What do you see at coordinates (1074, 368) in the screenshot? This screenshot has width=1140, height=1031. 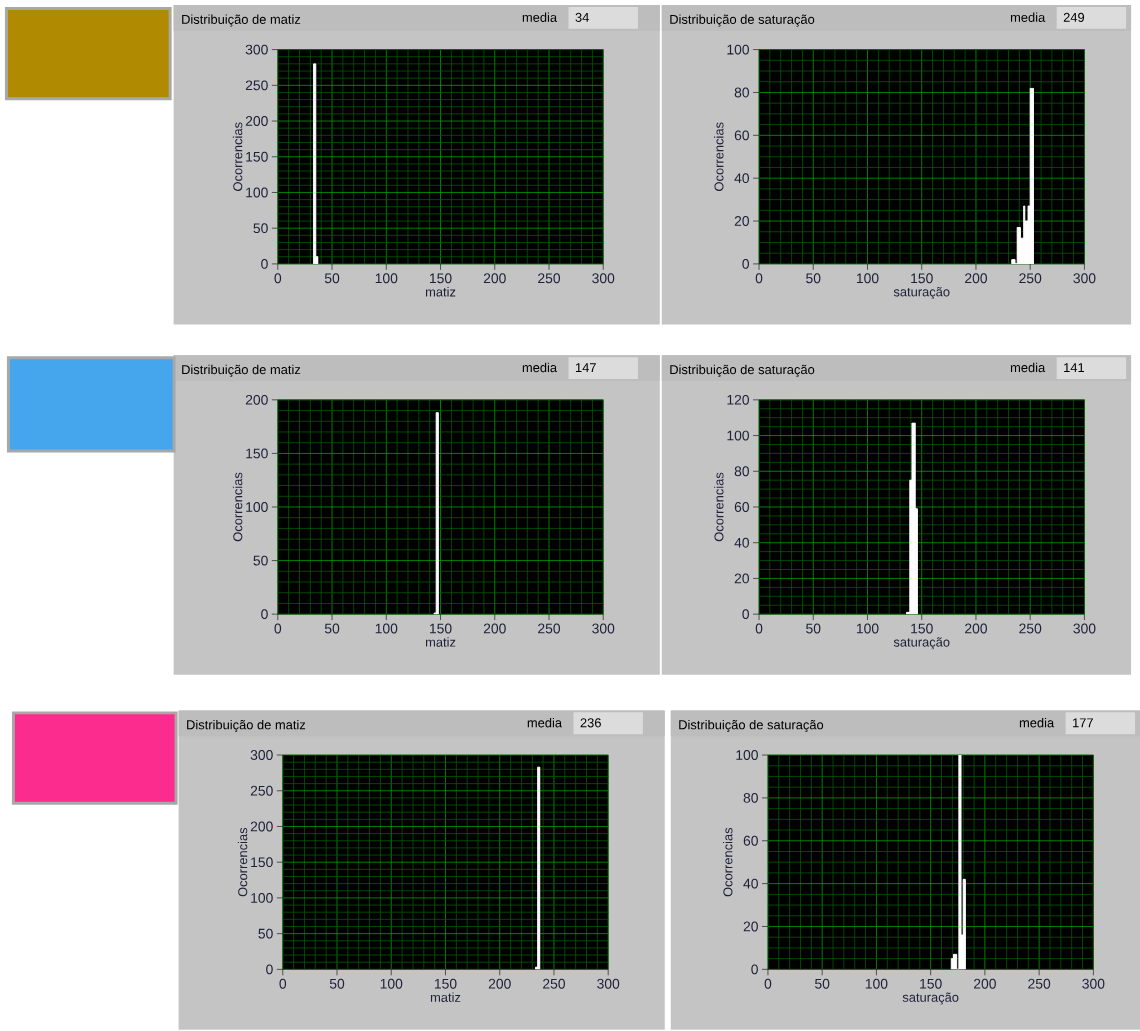 I see `text: 141` at bounding box center [1074, 368].